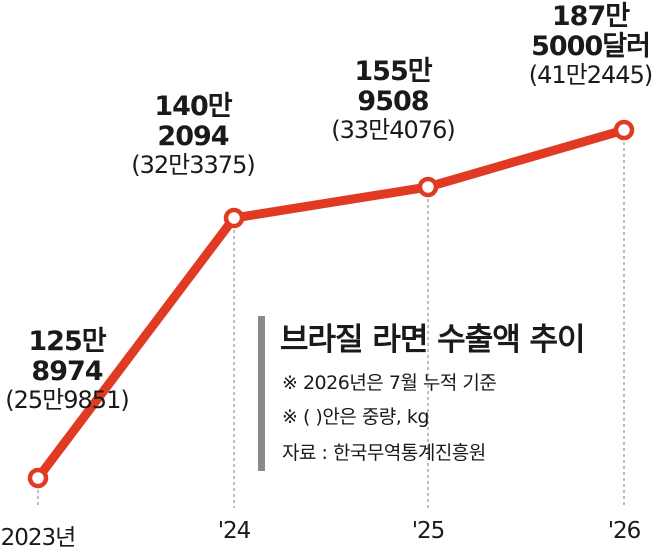 The image size is (663, 557). I want to click on data-label-2023-line2: 8974, so click(67, 372).